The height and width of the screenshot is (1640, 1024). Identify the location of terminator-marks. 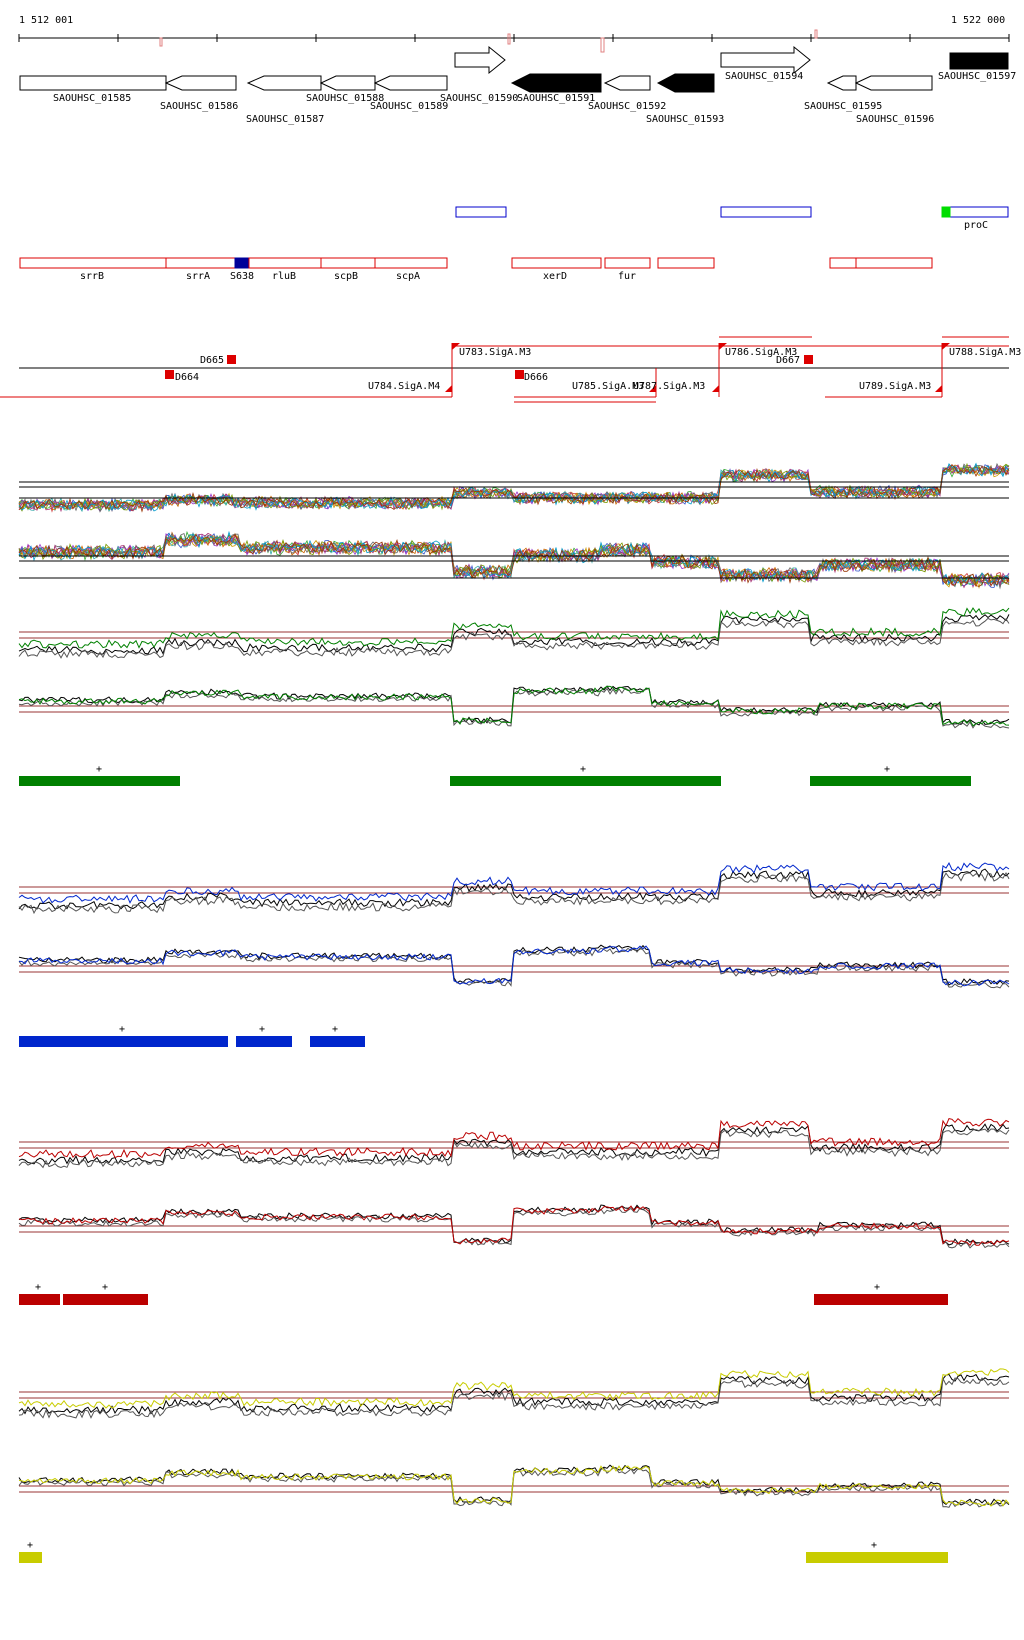
(489, 367).